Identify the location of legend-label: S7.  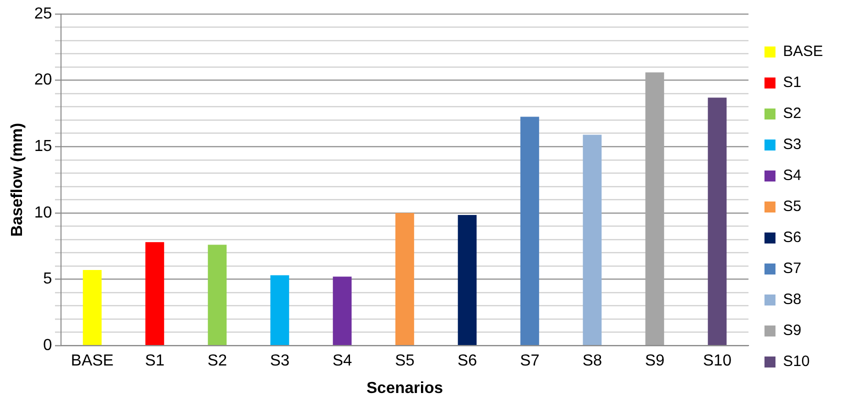
(792, 269).